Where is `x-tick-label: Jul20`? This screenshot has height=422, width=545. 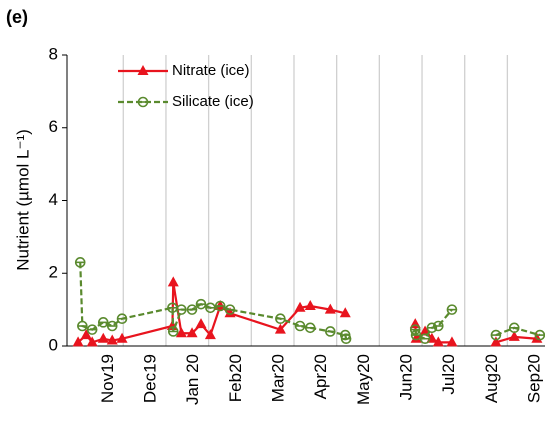 x-tick-label: Jul20 is located at coordinates (448, 374).